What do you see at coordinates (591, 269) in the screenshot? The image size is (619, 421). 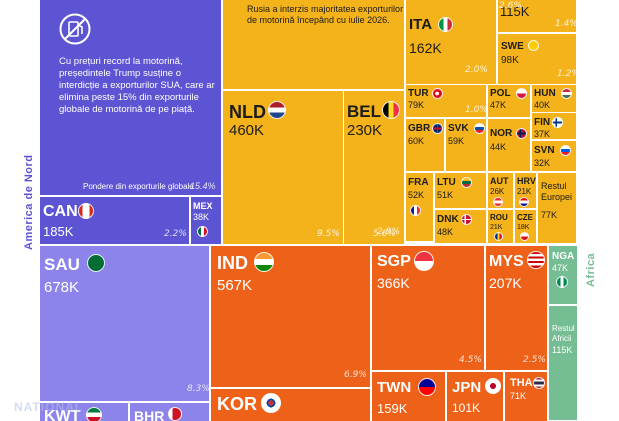 I see `region-label-africa: Africa` at bounding box center [591, 269].